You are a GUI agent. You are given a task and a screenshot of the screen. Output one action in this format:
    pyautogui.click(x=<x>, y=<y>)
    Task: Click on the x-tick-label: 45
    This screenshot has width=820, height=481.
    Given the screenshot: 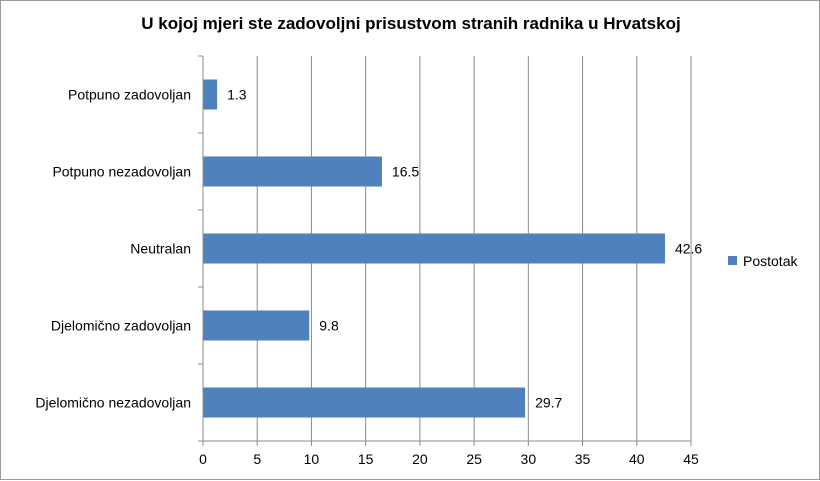 What is the action you would take?
    pyautogui.click(x=691, y=459)
    